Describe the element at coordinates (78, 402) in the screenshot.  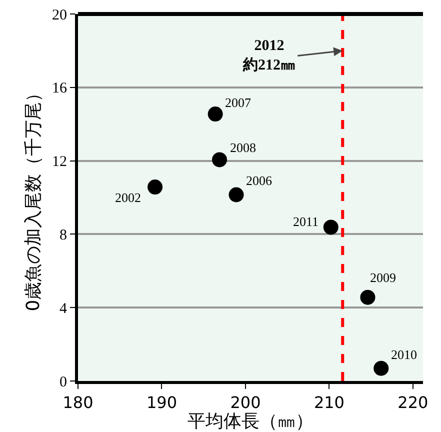
I see `x-tick-label: 180` at that location.